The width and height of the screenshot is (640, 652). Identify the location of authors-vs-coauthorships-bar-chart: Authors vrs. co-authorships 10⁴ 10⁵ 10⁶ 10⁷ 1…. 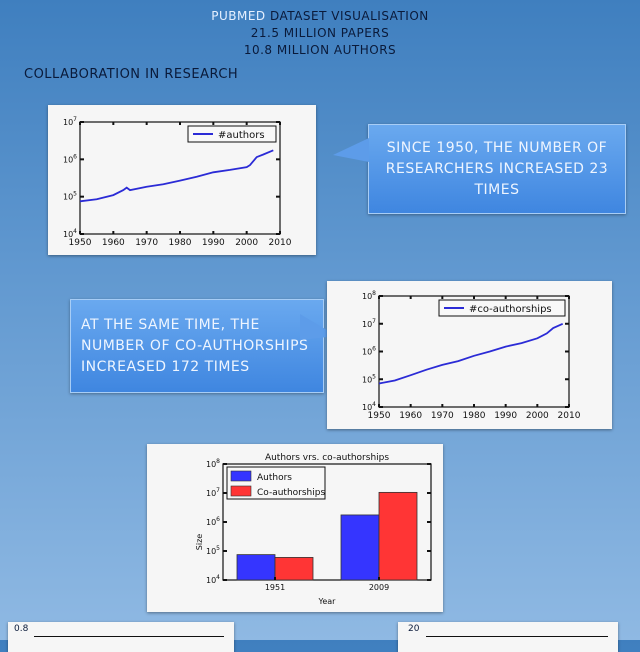
(313, 529).